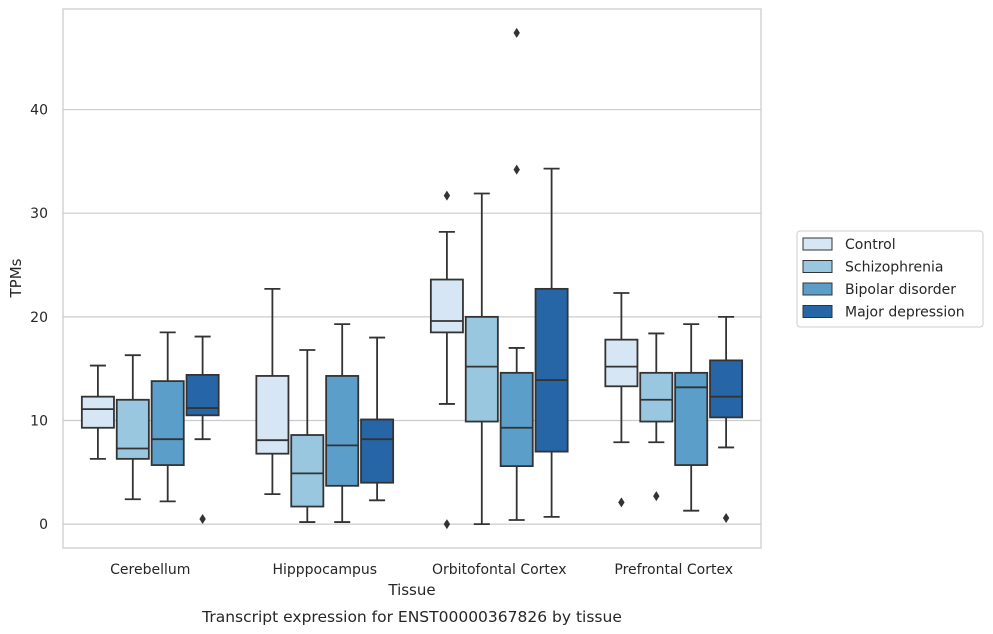 Image resolution: width=993 pixels, height=634 pixels. Describe the element at coordinates (411, 590) in the screenshot. I see `x-axis-title: Tissue` at that location.